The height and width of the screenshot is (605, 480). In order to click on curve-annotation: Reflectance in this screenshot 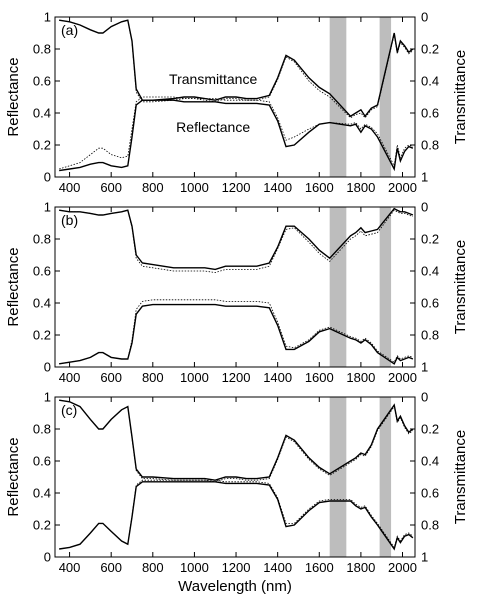, I will do `click(213, 127)`.